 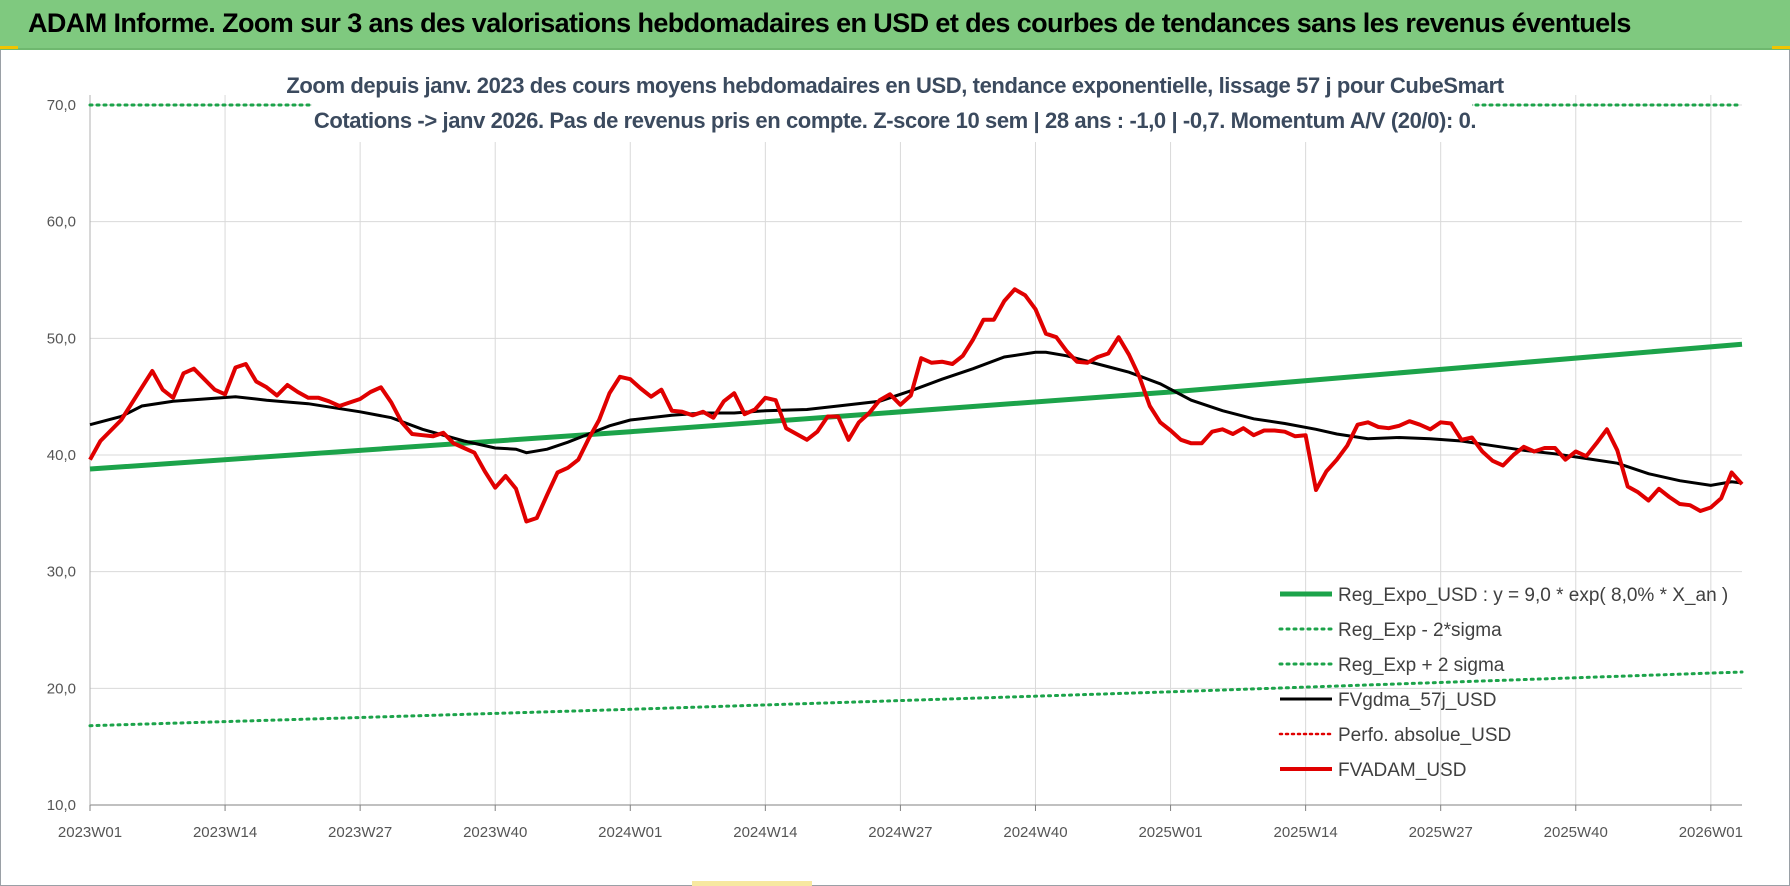 What do you see at coordinates (630, 832) in the screenshot?
I see `x-tick-label: 2024W01` at bounding box center [630, 832].